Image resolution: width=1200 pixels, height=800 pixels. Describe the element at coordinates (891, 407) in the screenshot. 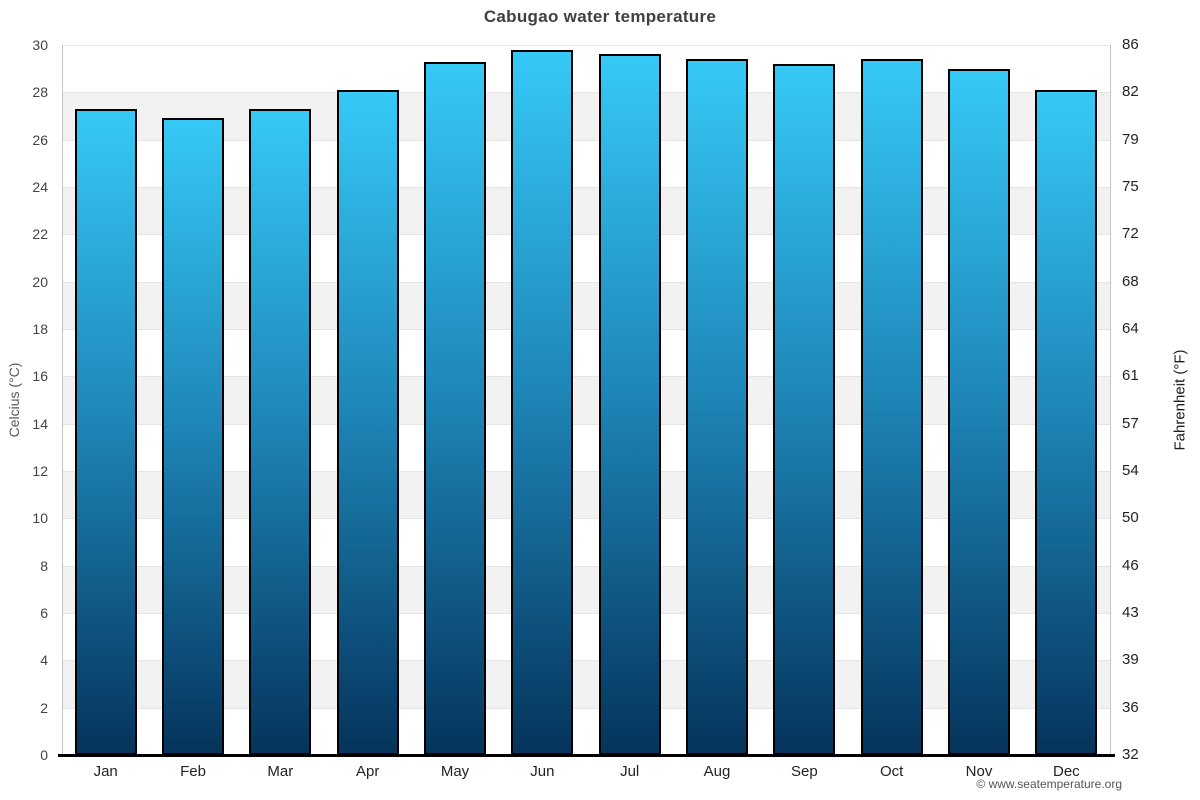

I see `bar-oct` at that location.